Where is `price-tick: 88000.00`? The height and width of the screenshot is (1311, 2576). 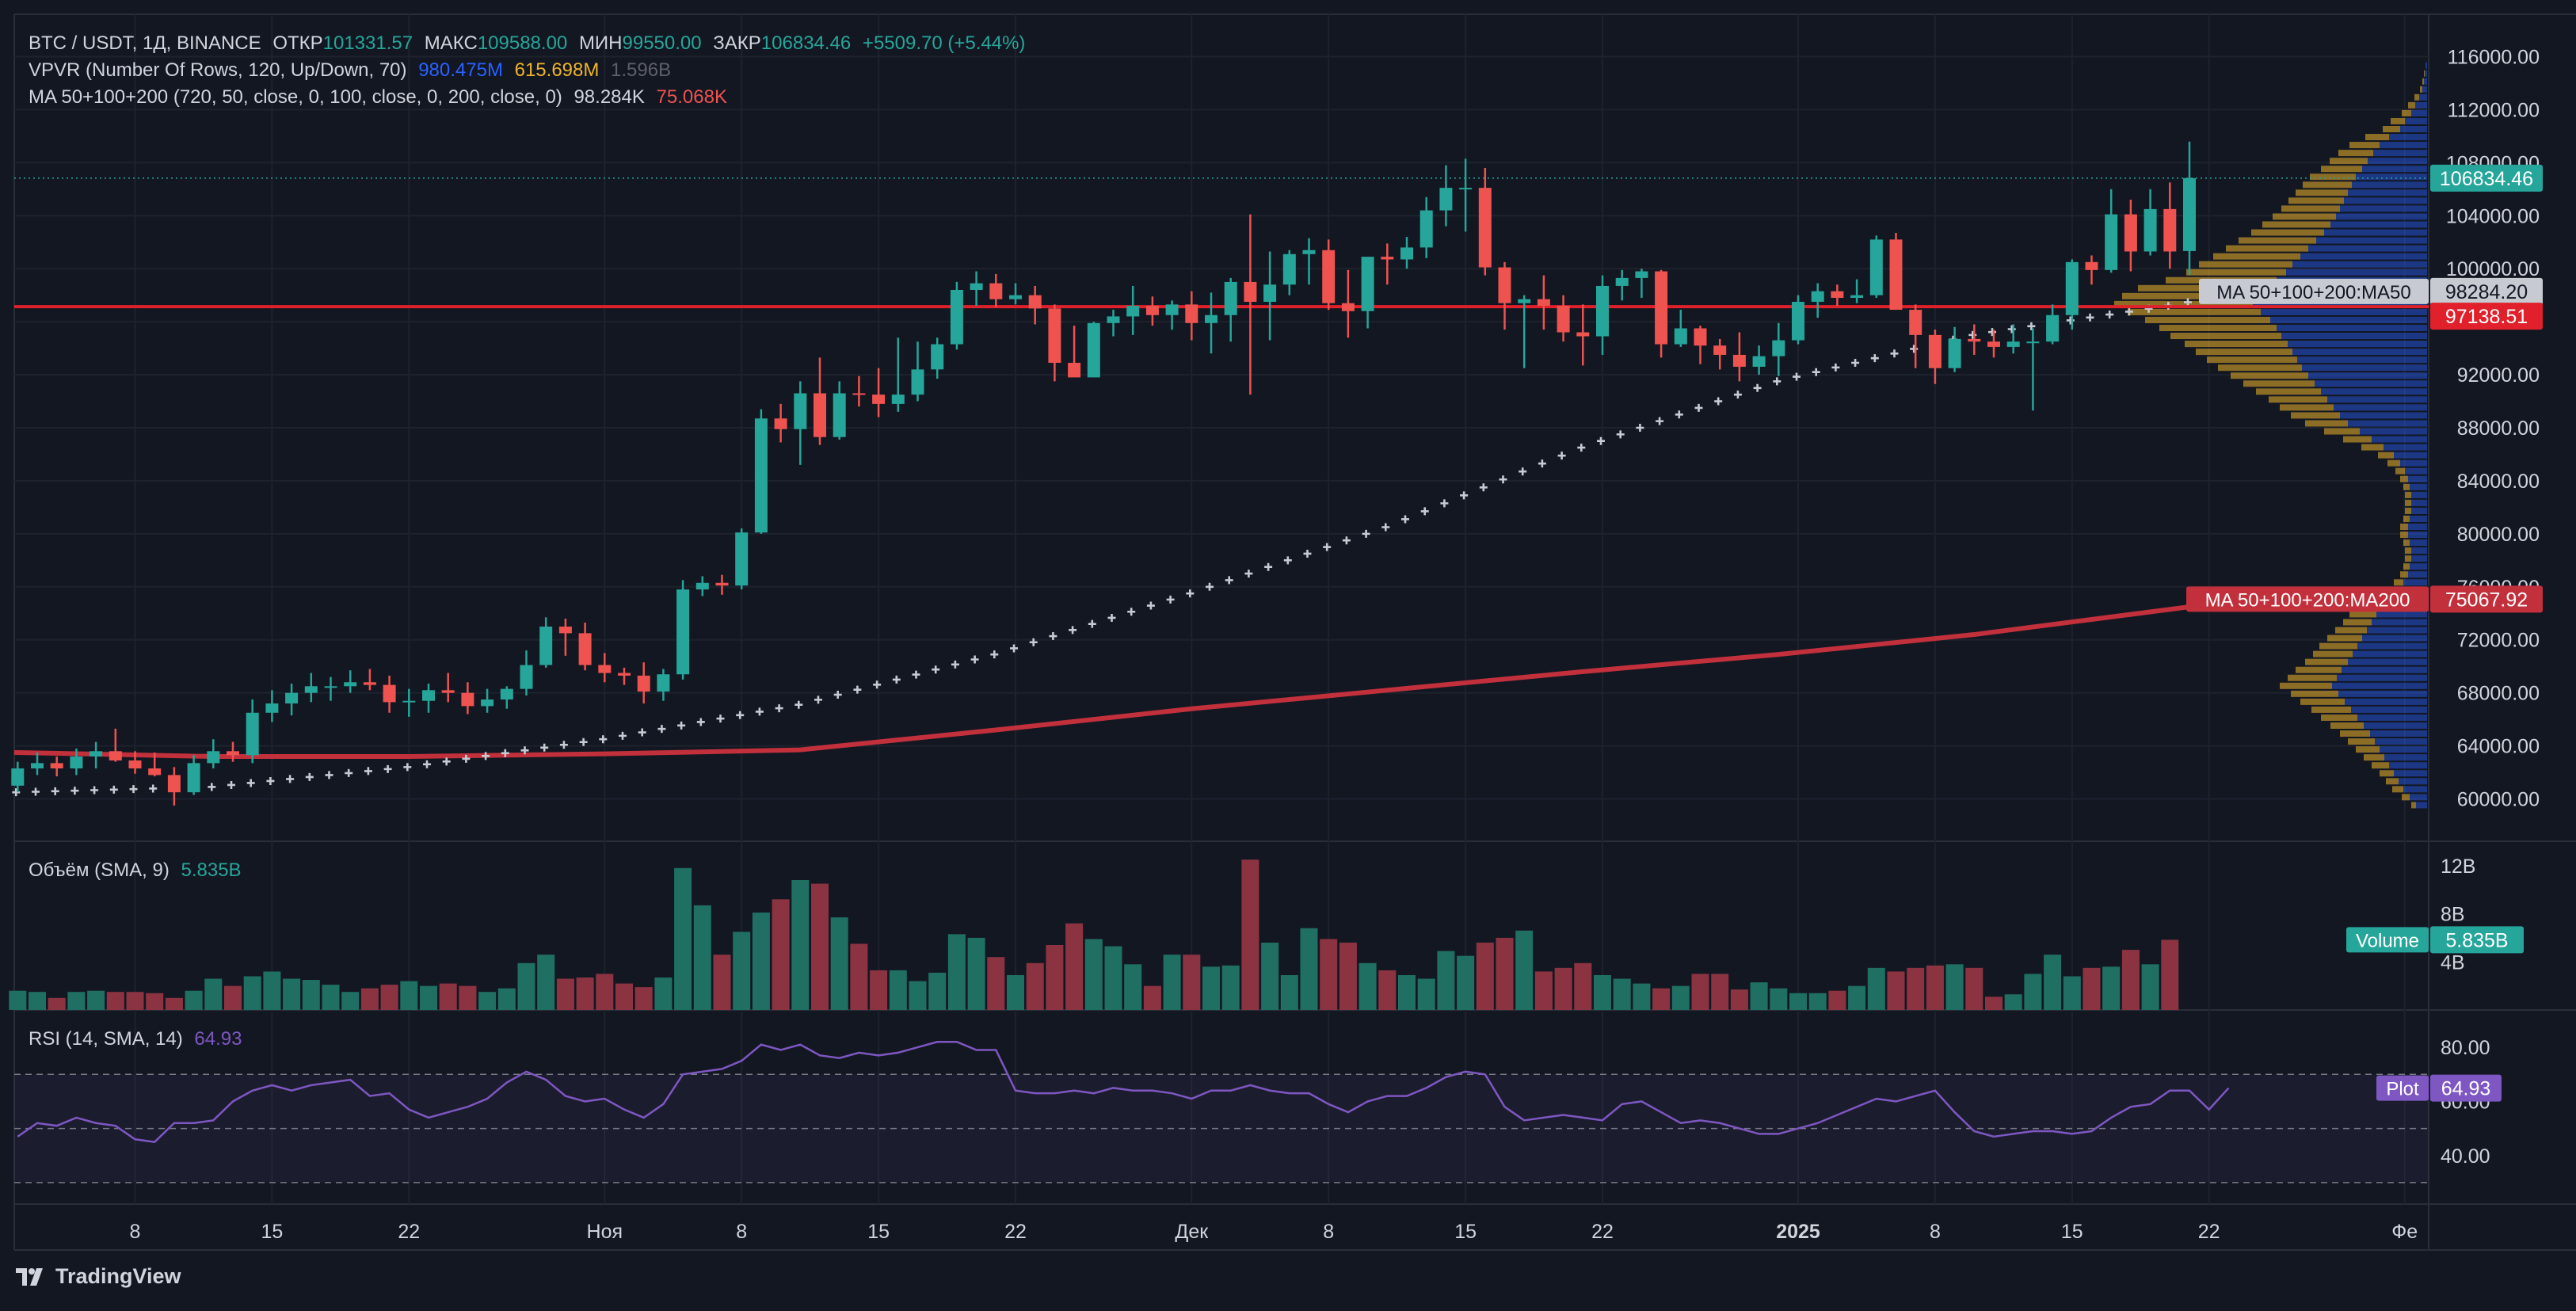 price-tick: 88000.00 is located at coordinates (2499, 429).